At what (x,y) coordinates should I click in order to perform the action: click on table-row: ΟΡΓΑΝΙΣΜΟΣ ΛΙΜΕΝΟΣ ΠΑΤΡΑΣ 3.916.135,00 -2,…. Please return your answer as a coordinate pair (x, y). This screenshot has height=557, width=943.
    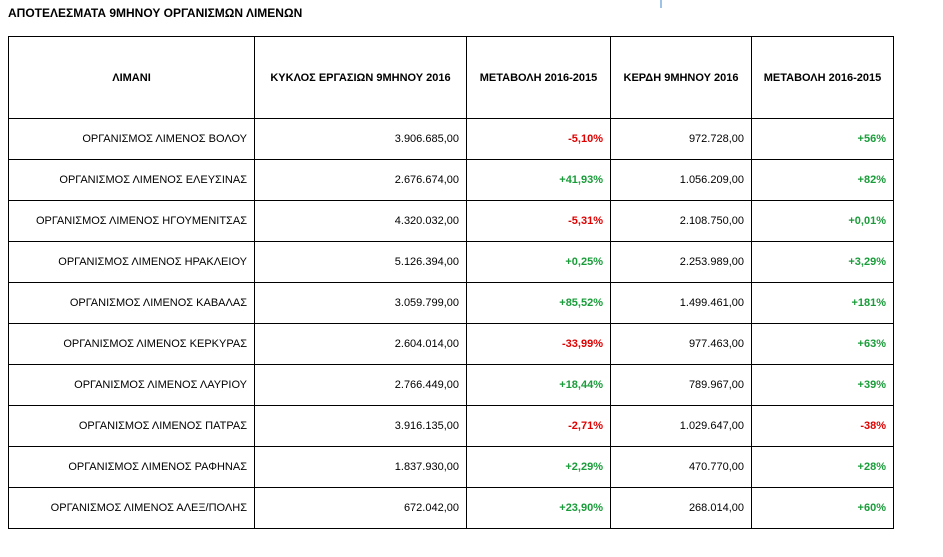
    Looking at the image, I should click on (451, 426).